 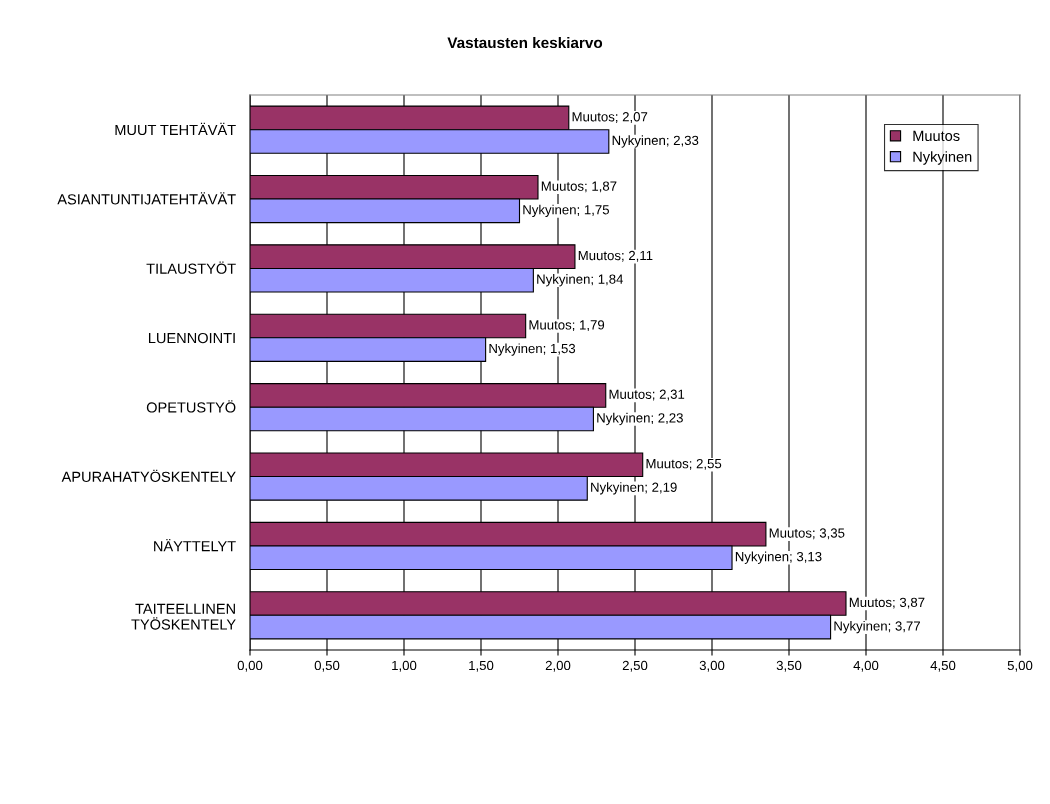 What do you see at coordinates (558, 666) in the screenshot?
I see `x-tick-label: 2,00` at bounding box center [558, 666].